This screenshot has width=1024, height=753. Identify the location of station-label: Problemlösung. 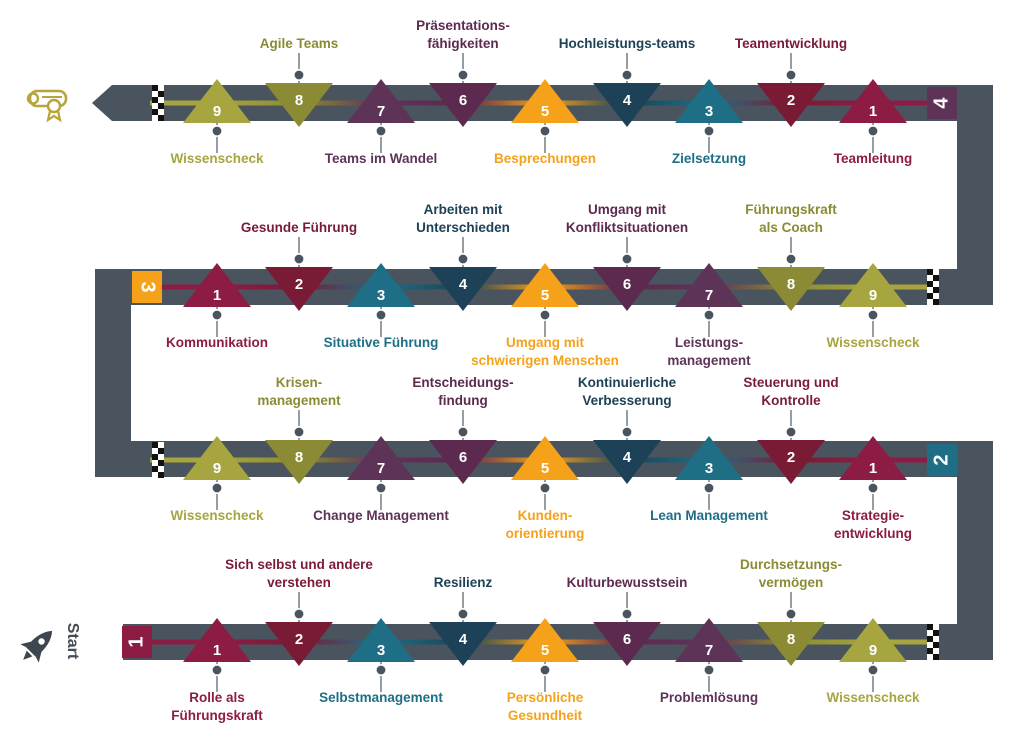
(709, 697).